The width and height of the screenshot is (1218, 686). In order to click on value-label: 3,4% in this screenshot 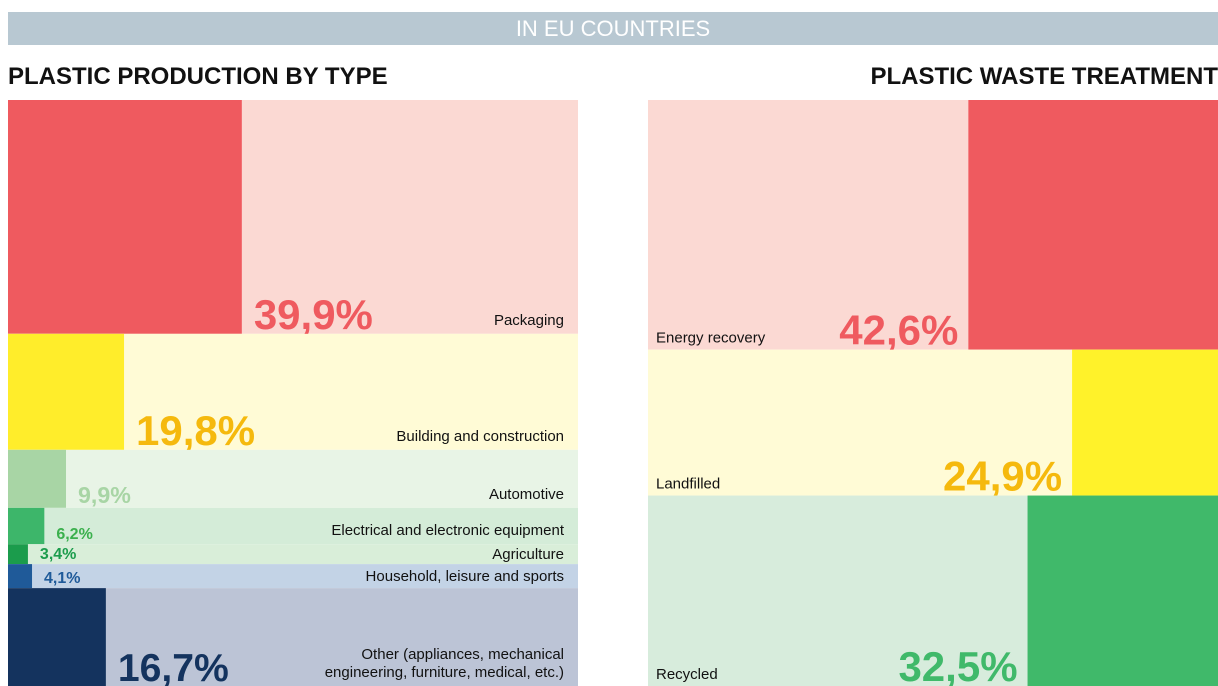, I will do `click(58, 554)`.